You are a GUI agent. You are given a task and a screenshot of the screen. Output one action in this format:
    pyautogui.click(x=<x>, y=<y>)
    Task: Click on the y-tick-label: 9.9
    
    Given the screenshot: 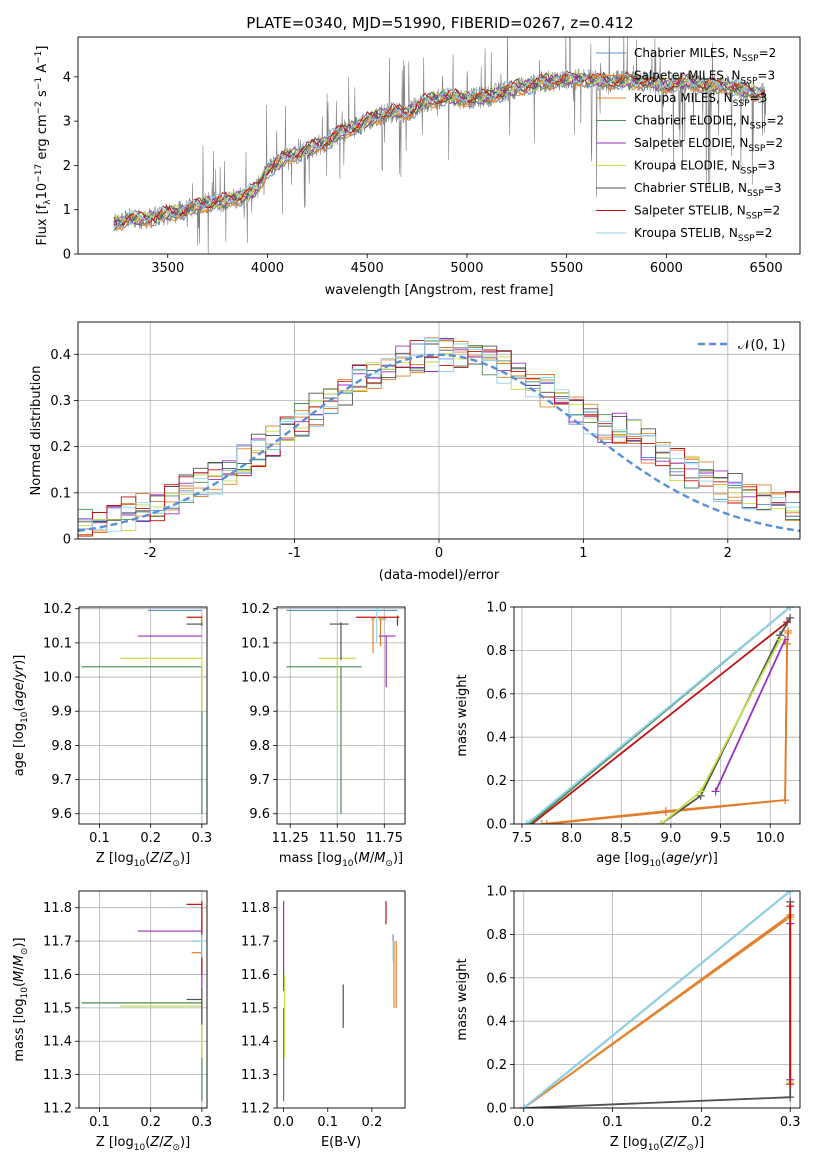 What is the action you would take?
    pyautogui.click(x=259, y=712)
    